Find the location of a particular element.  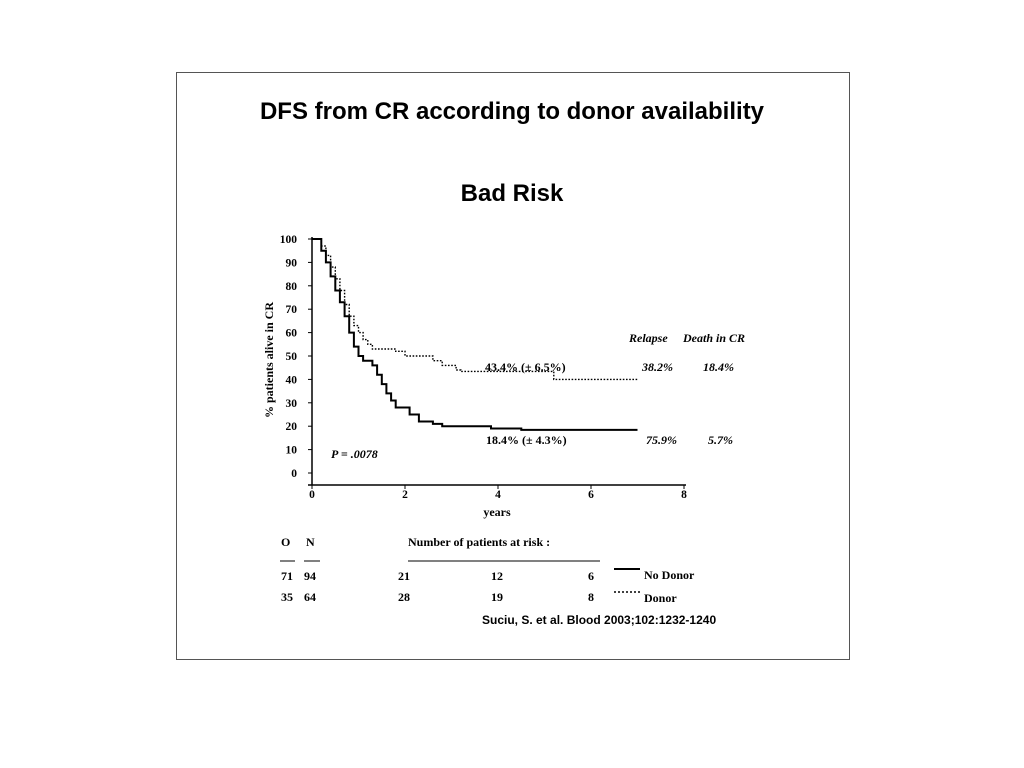

x-tick-label: 6 is located at coordinates (591, 495).